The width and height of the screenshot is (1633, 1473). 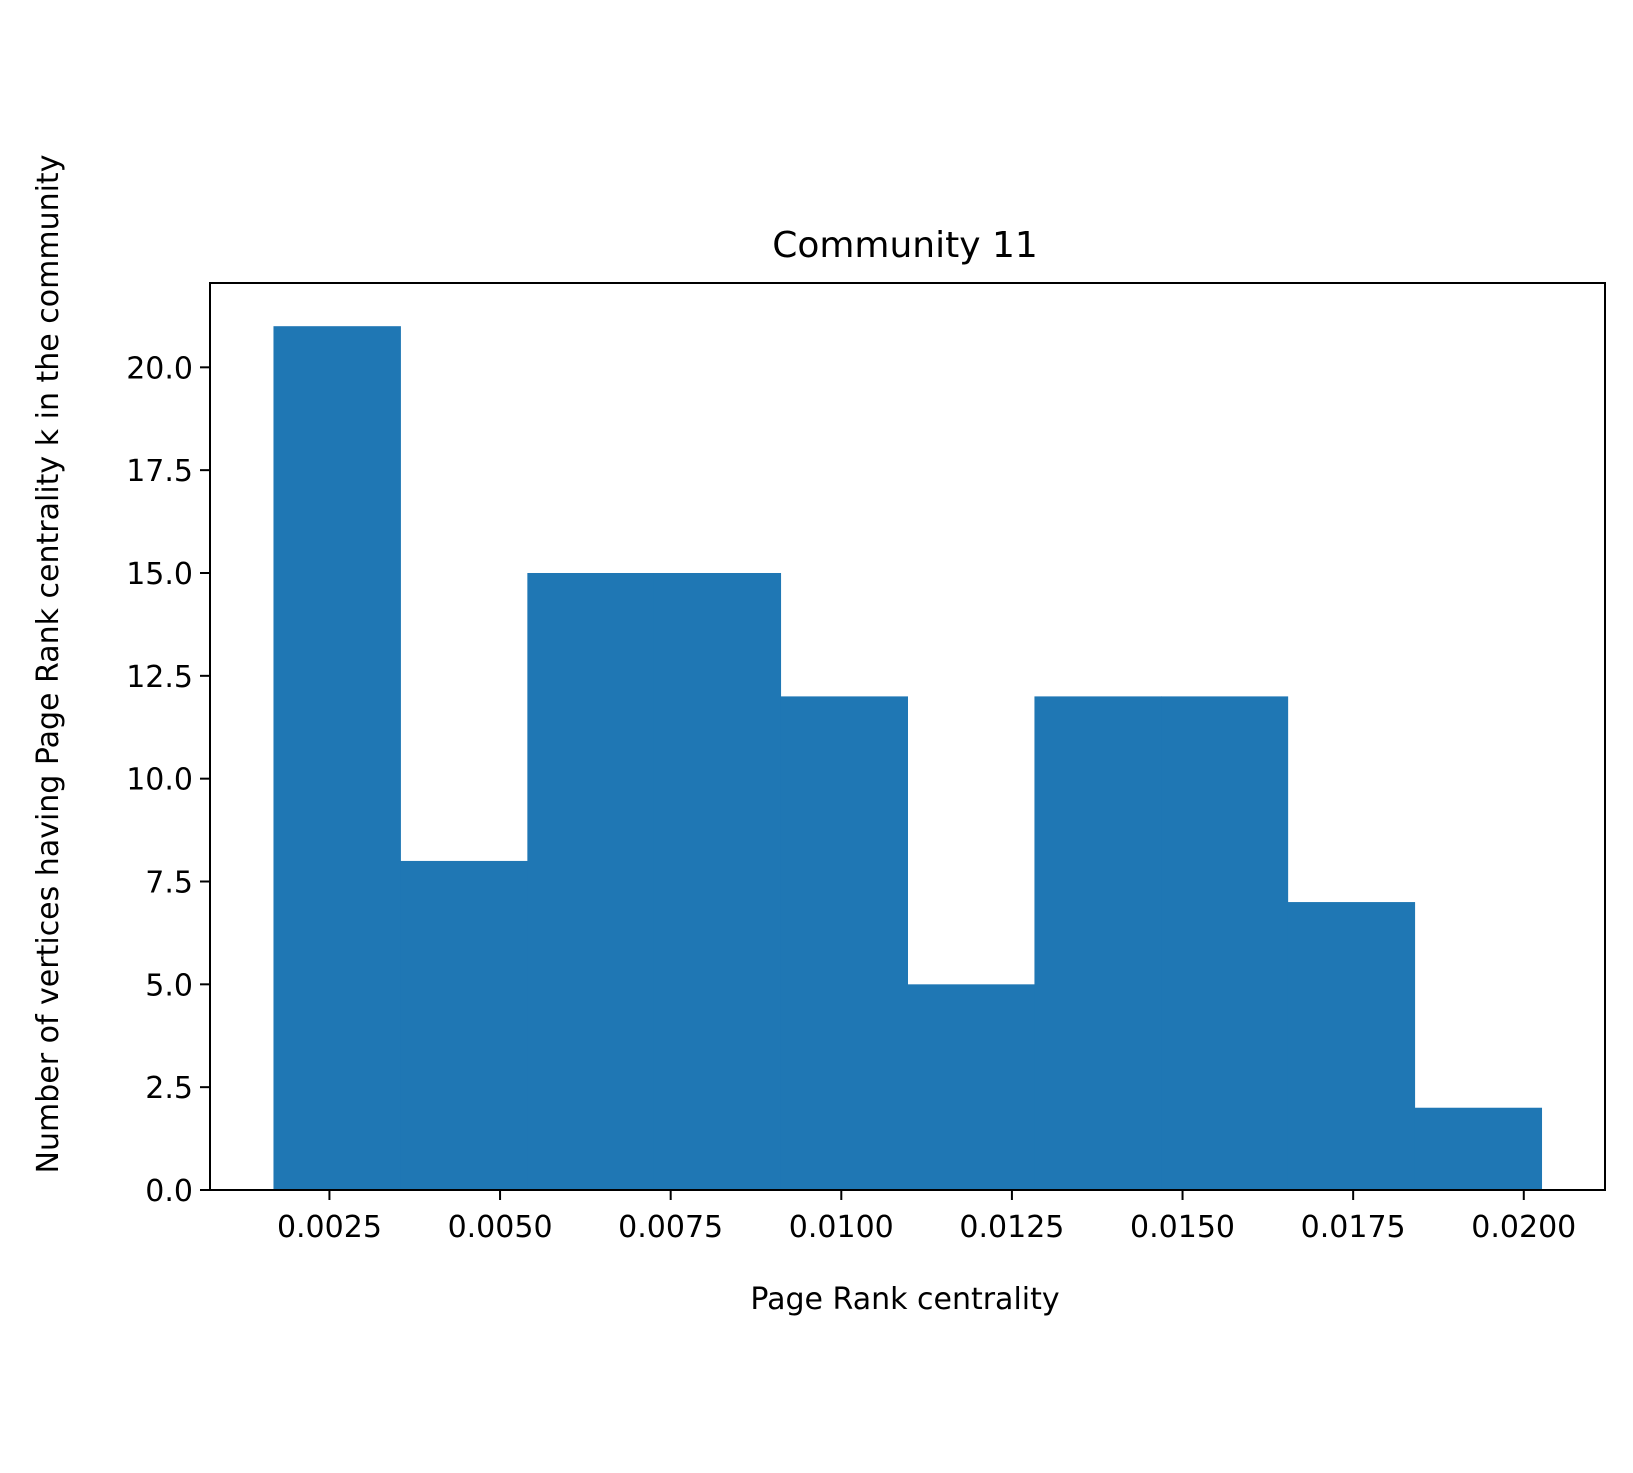 What do you see at coordinates (905, 245) in the screenshot?
I see `chart-title: Community 11` at bounding box center [905, 245].